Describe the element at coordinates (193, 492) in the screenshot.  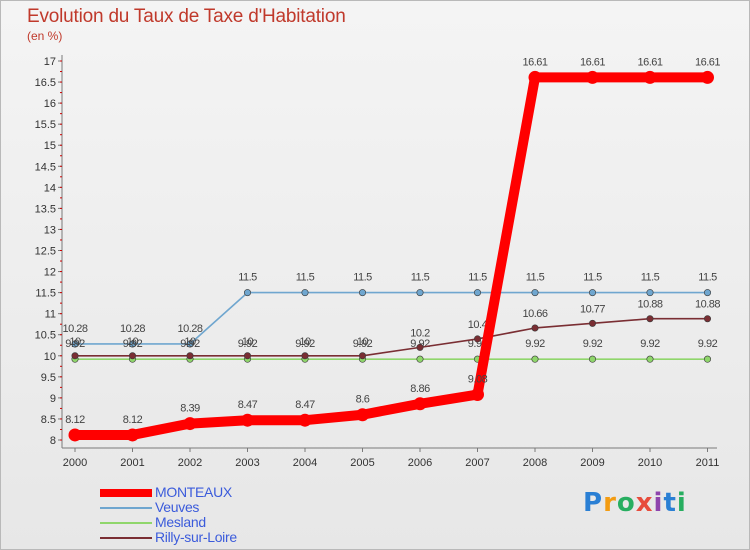
I see `legend-label-monteaux: MONTEAUX` at that location.